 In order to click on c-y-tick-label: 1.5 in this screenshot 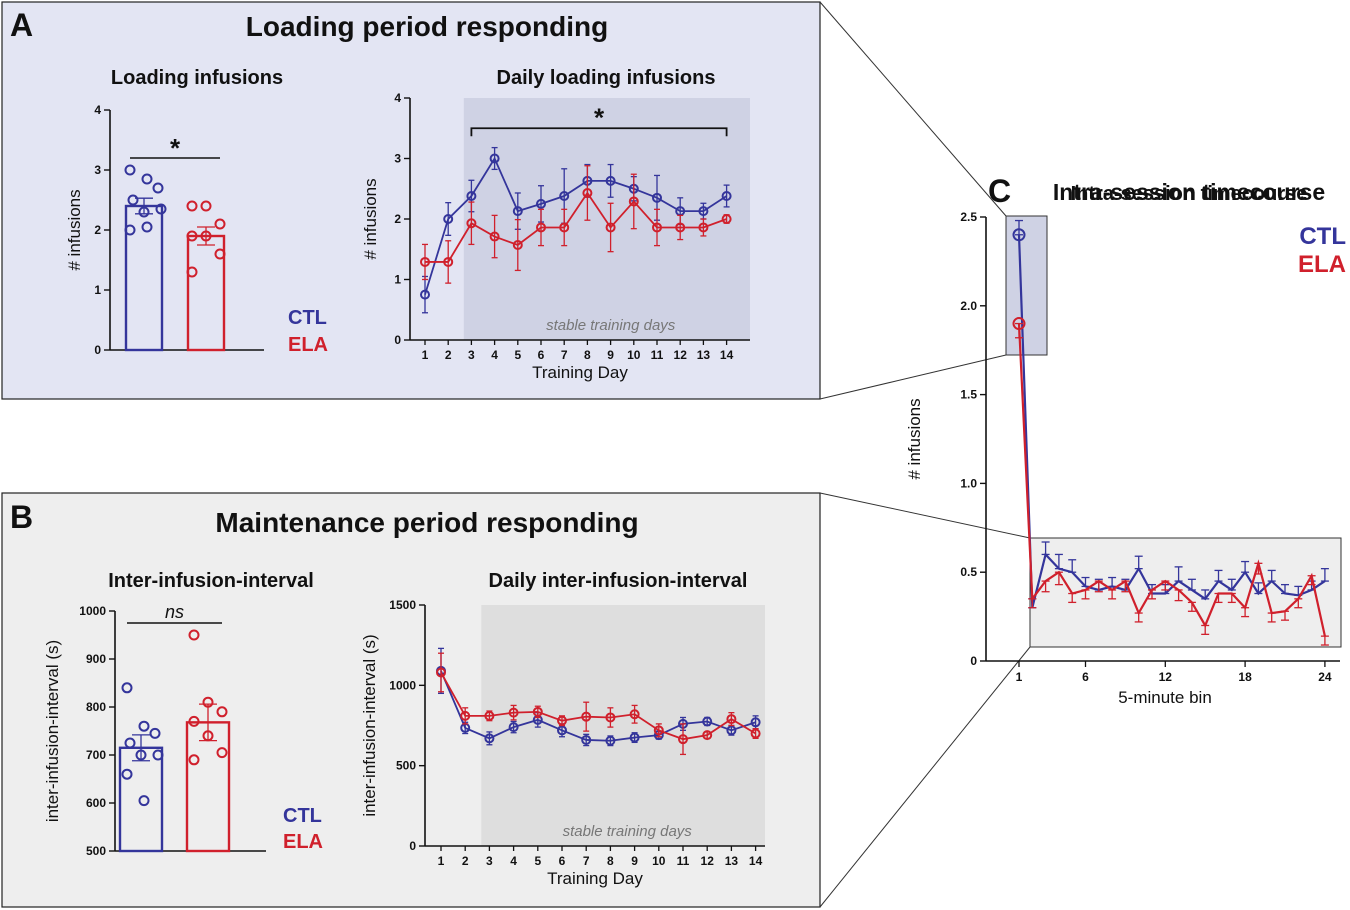, I will do `click(968, 395)`.